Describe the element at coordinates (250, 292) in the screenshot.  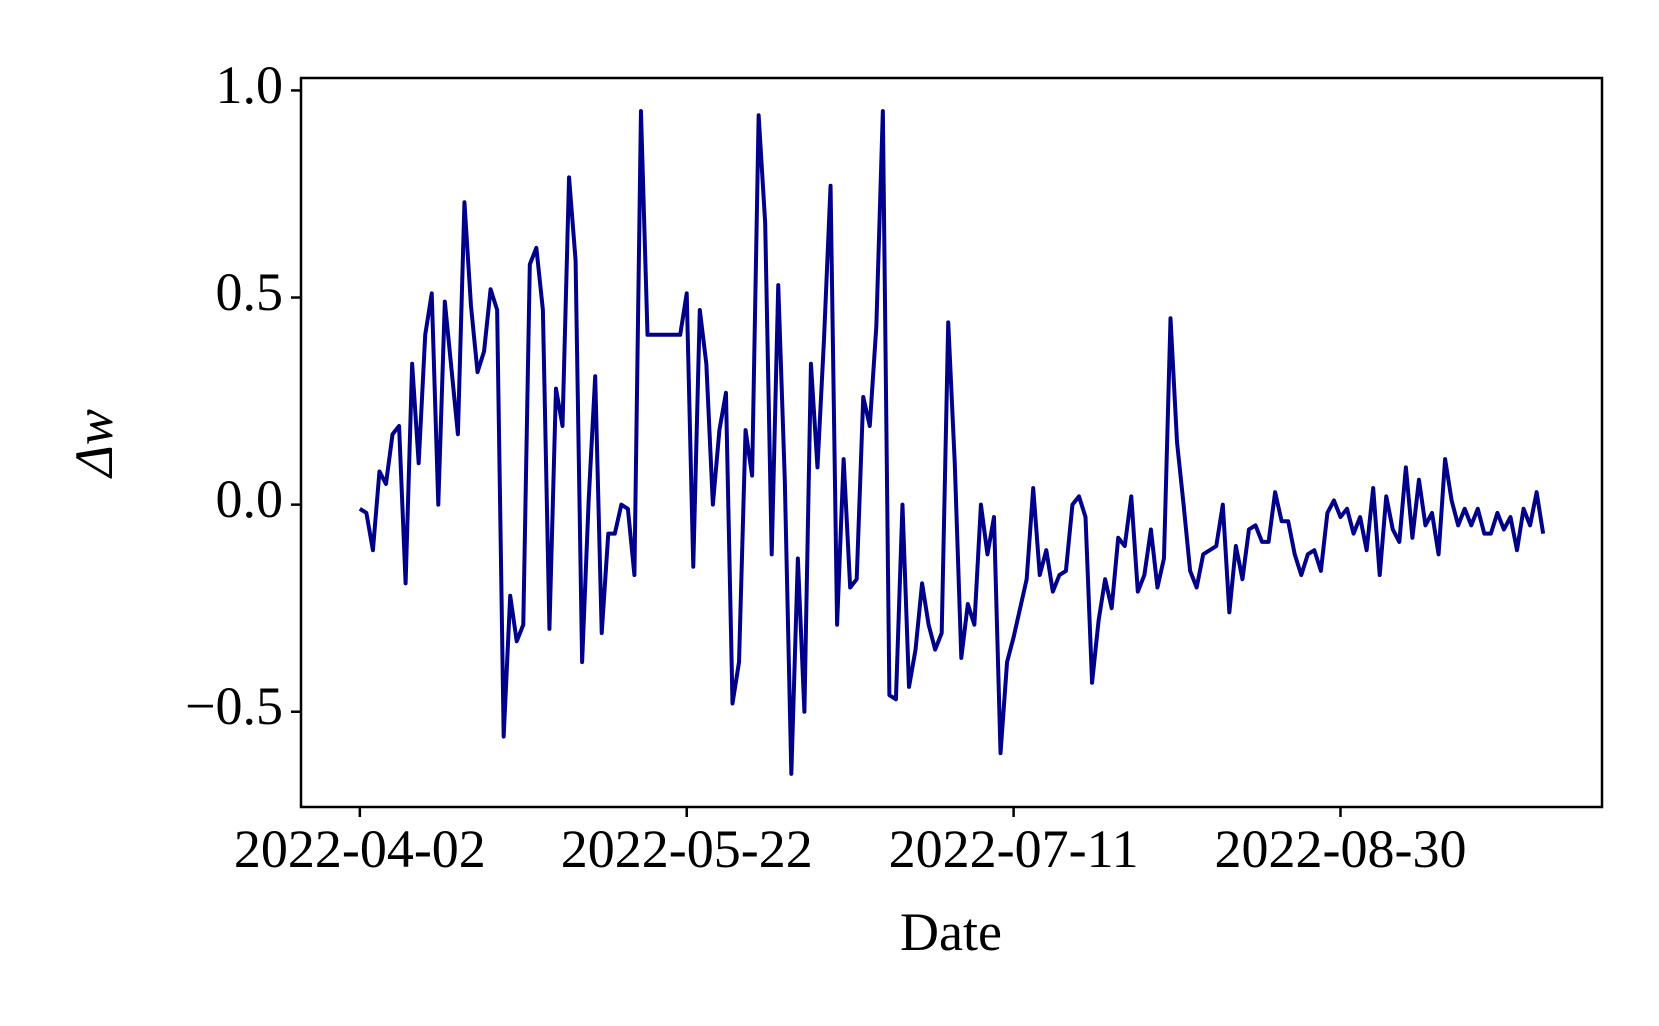
I see `y-tick-label: 0.5` at that location.